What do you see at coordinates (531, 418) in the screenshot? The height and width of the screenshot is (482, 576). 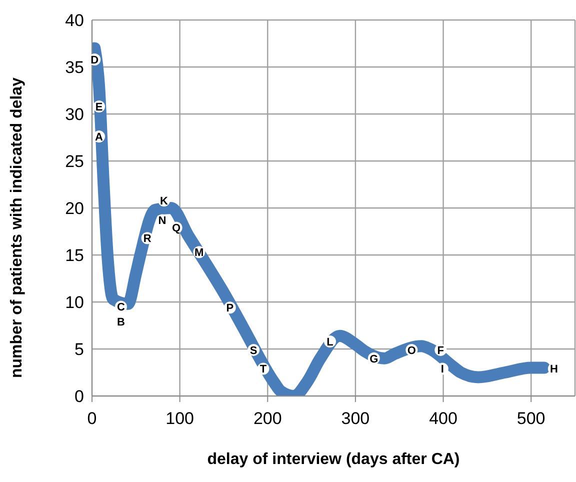 I see `x-tick-label: 500` at bounding box center [531, 418].